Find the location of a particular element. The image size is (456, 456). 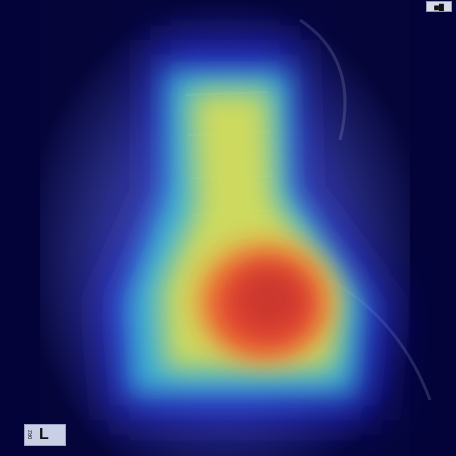

marker-small-text: DRZ is located at coordinates (31, 435).